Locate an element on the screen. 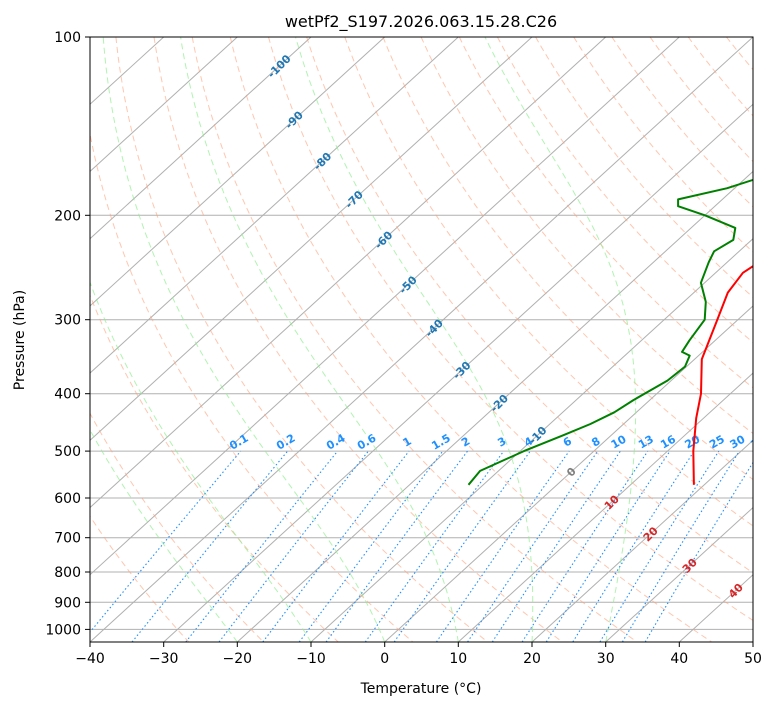  mixing-ratio-label: 1.5 is located at coordinates (440, 442).